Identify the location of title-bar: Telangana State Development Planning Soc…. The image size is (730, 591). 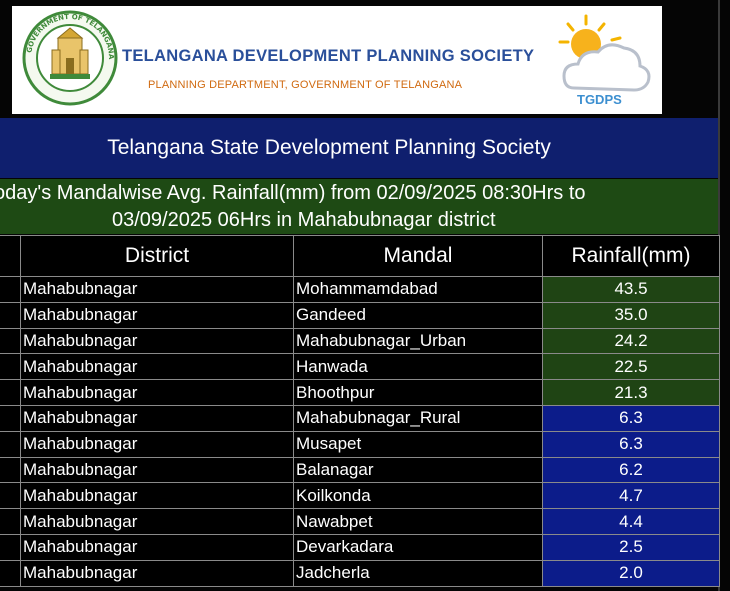
(359, 148).